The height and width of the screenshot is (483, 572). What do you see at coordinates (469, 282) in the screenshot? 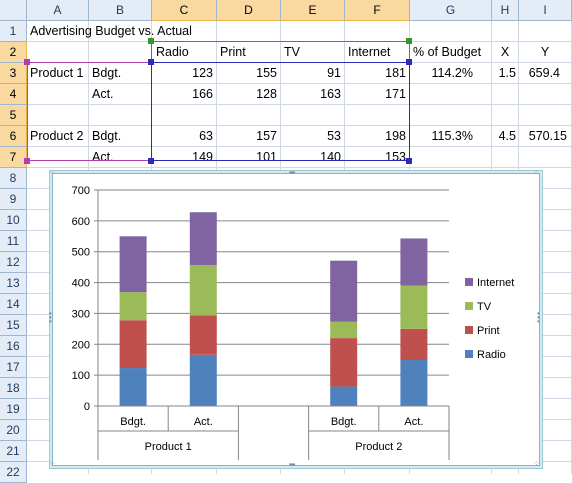
I see `legend-swatch-internet` at bounding box center [469, 282].